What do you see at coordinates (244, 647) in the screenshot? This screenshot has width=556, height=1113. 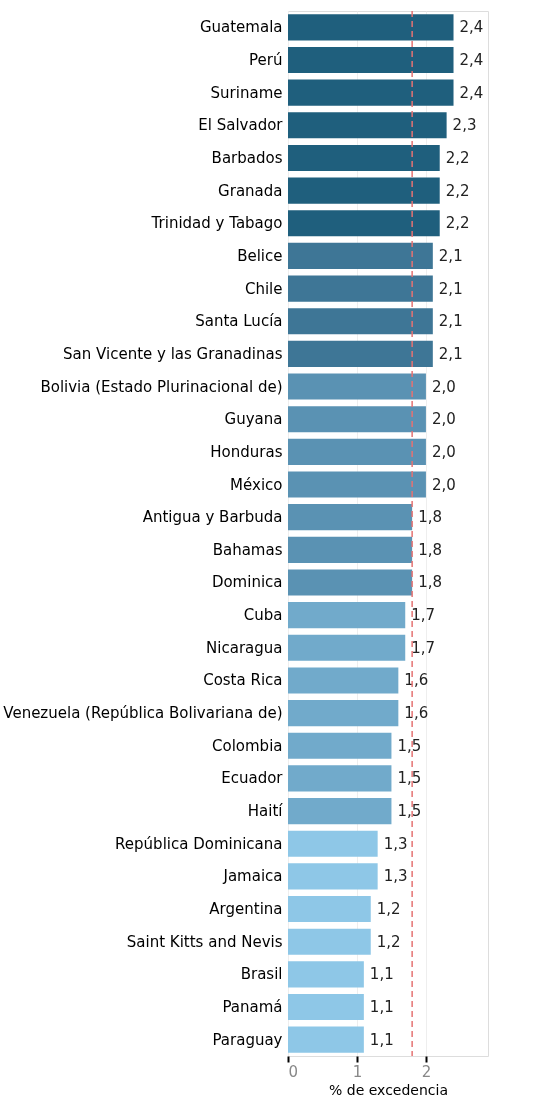 I see `y-tick-label: Nicaragua` at bounding box center [244, 647].